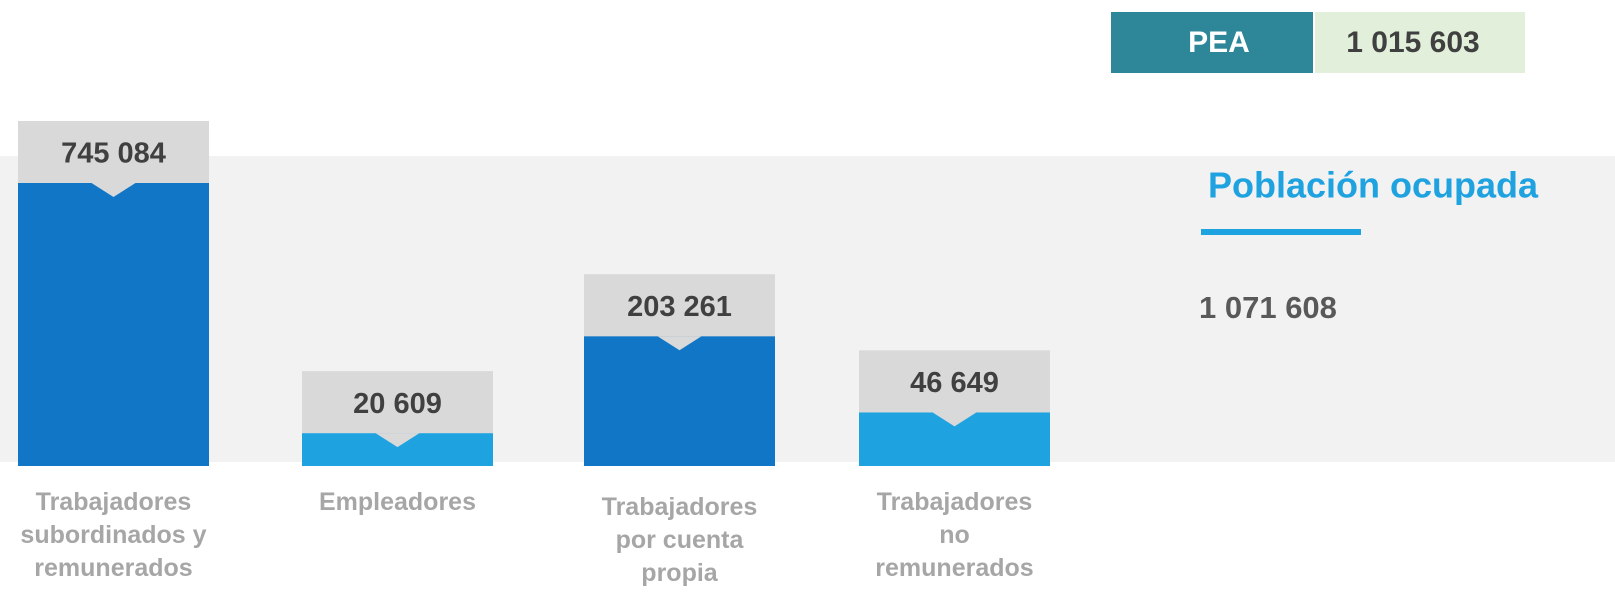 The image size is (1615, 603). I want to click on category-label: Trabajadores subordinados y remunerados, so click(113, 535).